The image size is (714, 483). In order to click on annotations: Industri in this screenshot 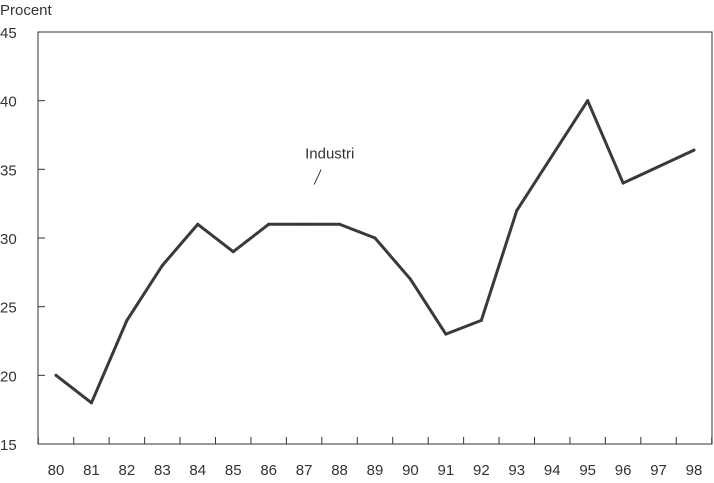, I will do `click(329, 165)`.